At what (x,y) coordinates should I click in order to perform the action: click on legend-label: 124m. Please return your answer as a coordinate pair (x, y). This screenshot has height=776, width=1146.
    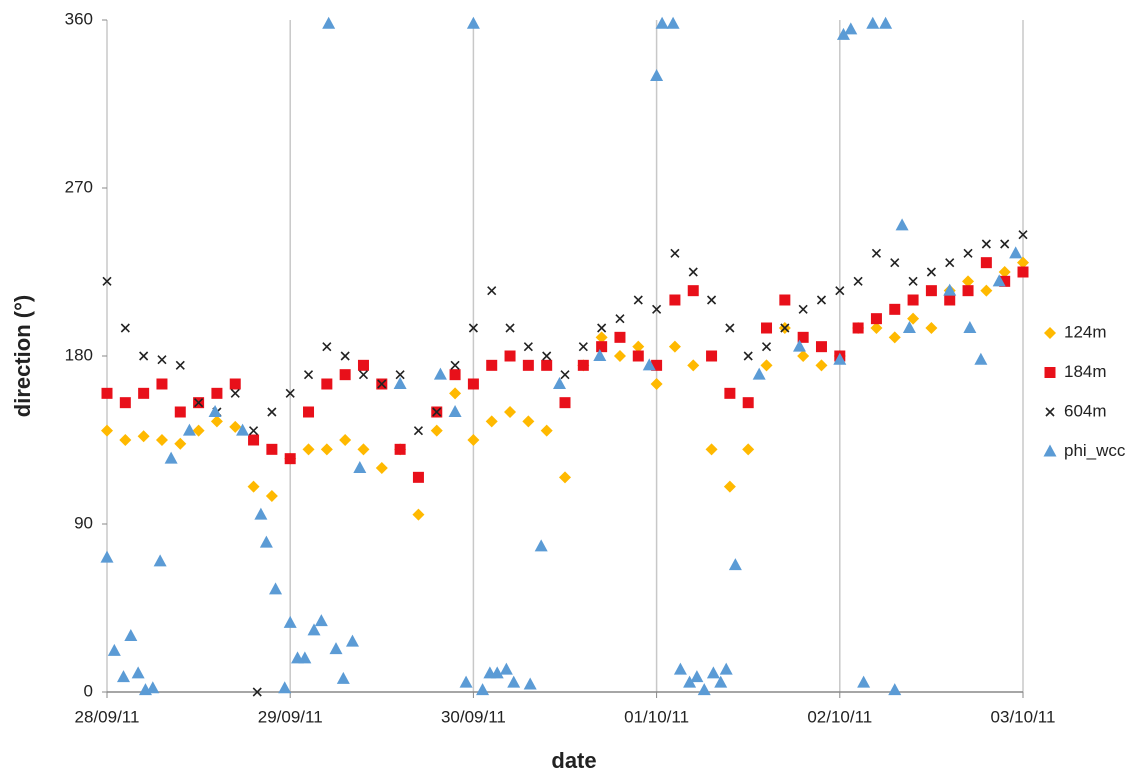
    Looking at the image, I should click on (1085, 331).